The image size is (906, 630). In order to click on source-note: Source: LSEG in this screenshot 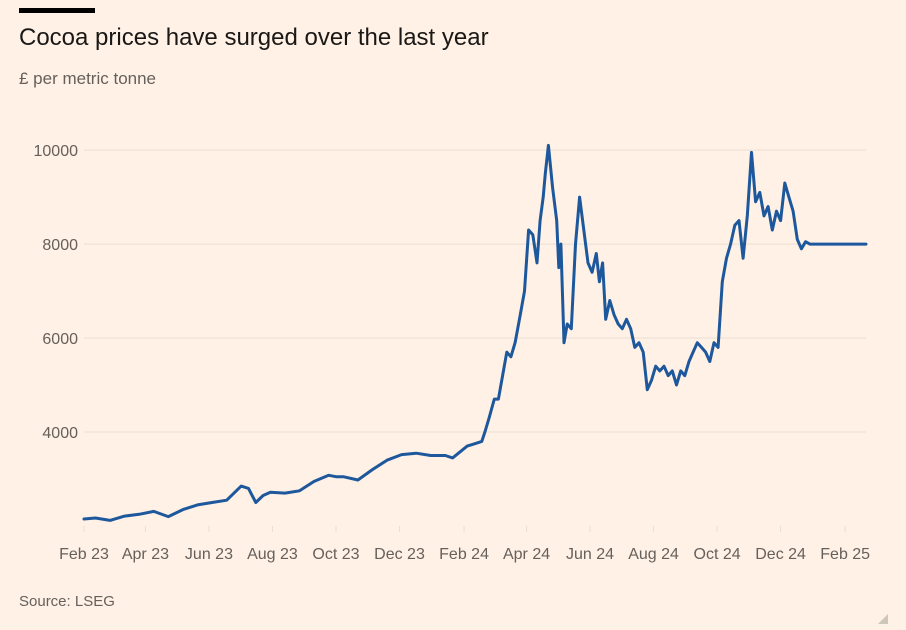, I will do `click(67, 601)`.